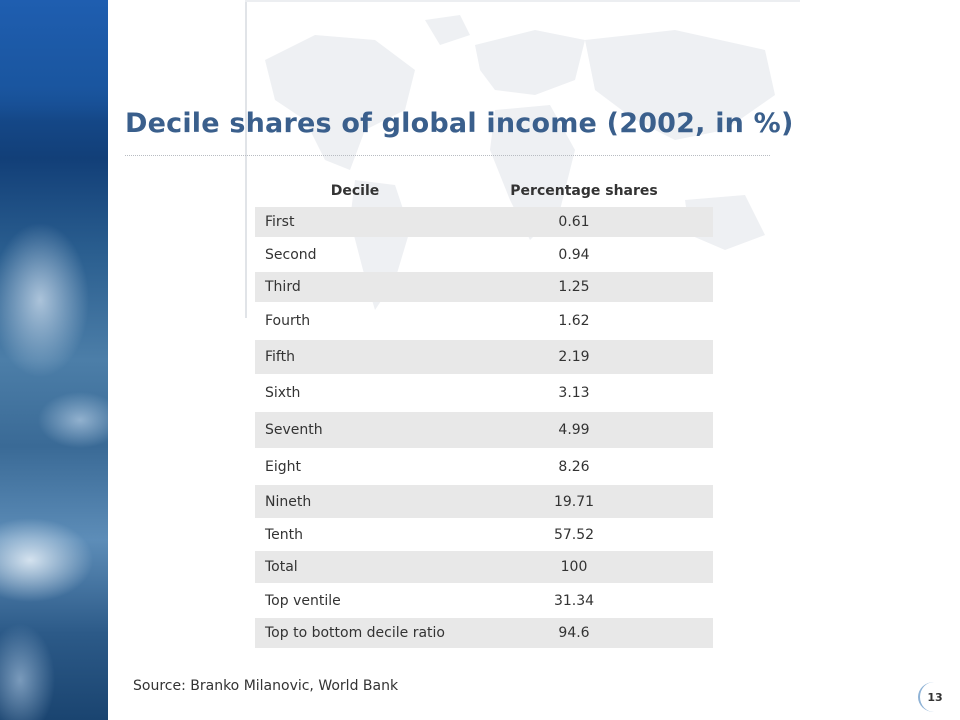 The width and height of the screenshot is (960, 720). What do you see at coordinates (484, 287) in the screenshot?
I see `table-row: Third 1.25` at bounding box center [484, 287].